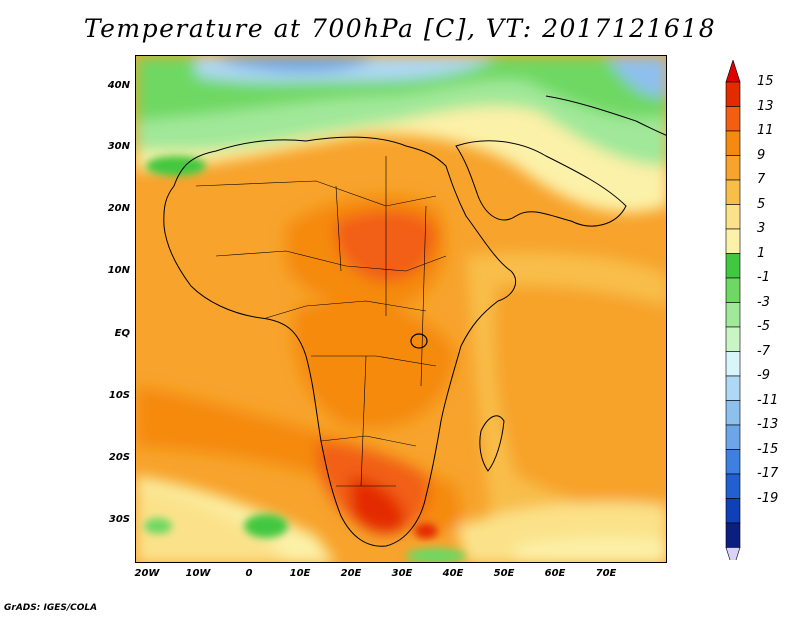 Image resolution: width=800 pixels, height=618 pixels. Describe the element at coordinates (763, 351) in the screenshot. I see `colorbar-tick-label: -7` at that location.